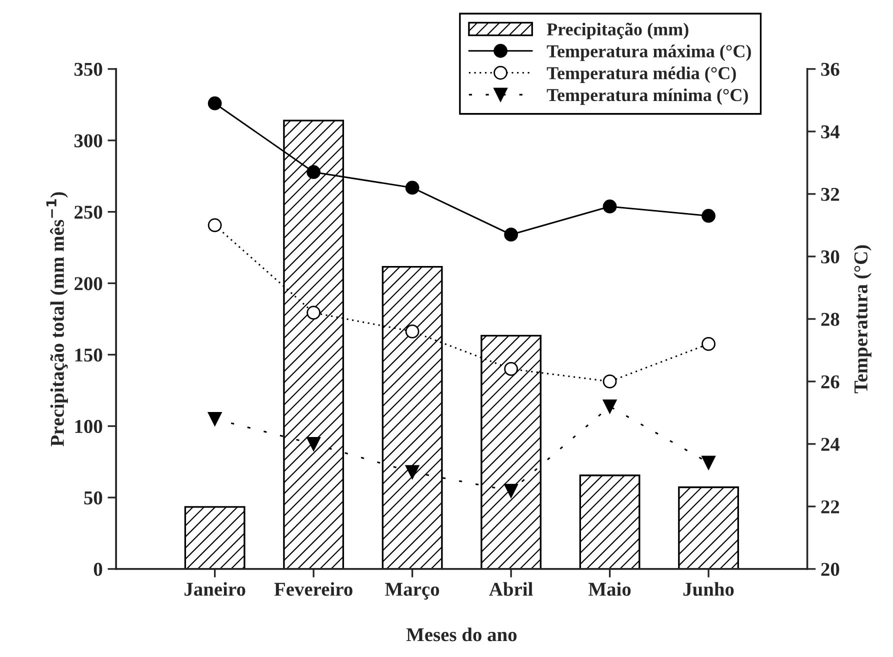 This screenshot has width=893, height=657. I want to click on y-tick-label: 50, so click(93, 497).